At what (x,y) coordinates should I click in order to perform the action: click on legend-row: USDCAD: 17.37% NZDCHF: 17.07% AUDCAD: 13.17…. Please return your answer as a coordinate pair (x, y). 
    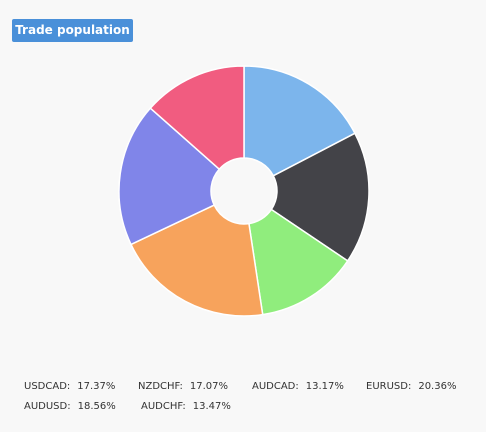
    Looking at the image, I should click on (252, 386).